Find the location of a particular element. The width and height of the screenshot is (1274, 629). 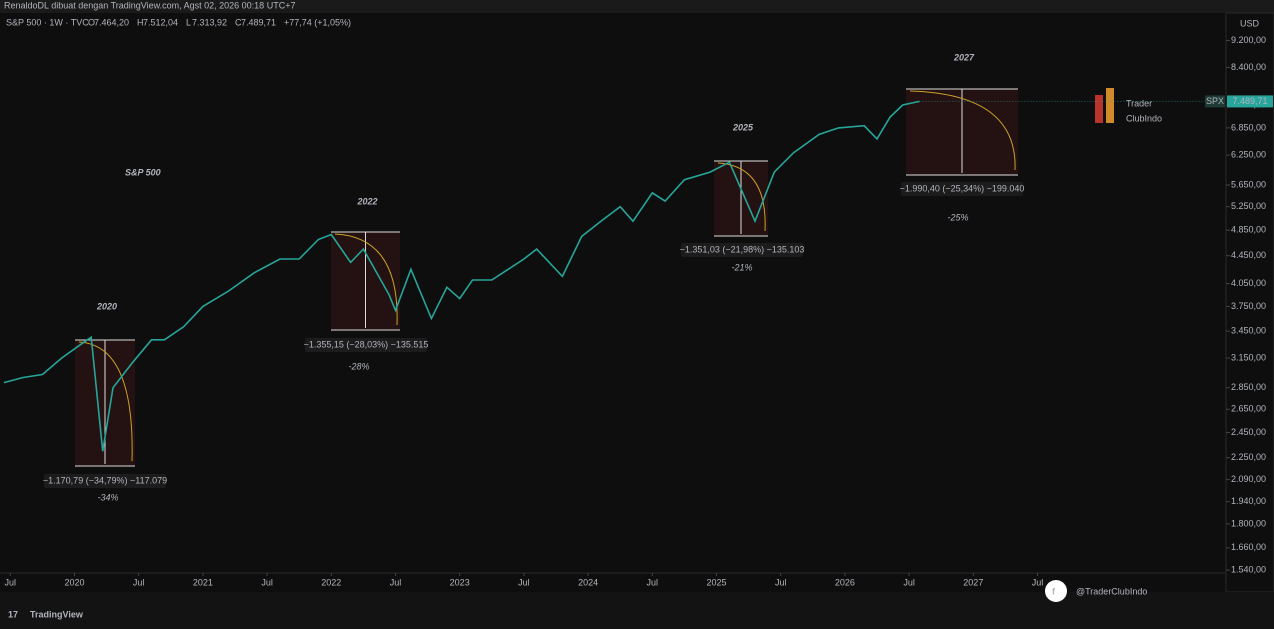

y-tick-label: 8.400,00 is located at coordinates (1248, 67).